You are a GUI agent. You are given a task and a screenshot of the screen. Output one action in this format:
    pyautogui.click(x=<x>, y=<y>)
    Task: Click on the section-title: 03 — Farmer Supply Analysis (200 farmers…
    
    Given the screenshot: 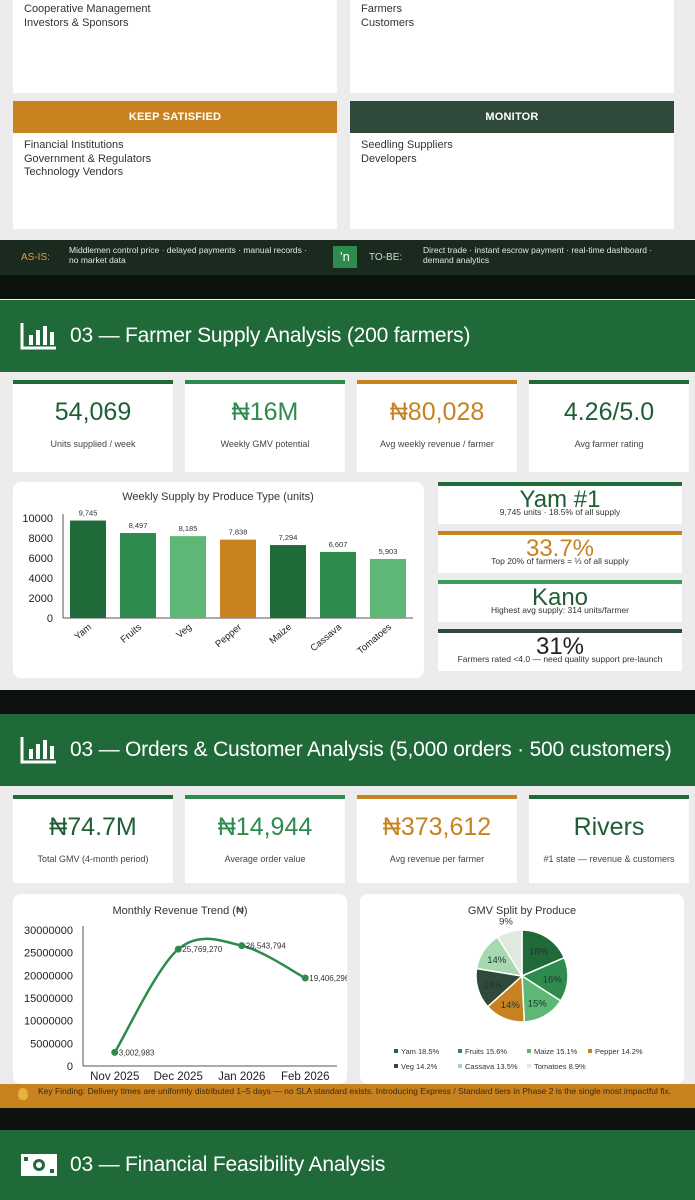 What is the action you would take?
    pyautogui.click(x=270, y=335)
    